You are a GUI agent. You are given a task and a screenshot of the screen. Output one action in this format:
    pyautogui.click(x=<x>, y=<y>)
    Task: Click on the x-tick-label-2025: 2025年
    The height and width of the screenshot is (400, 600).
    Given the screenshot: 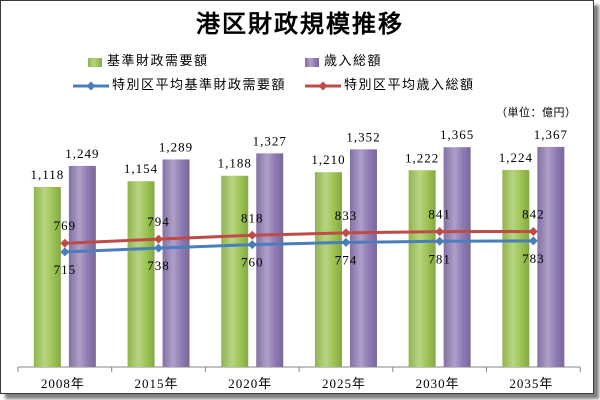 What is the action you would take?
    pyautogui.click(x=344, y=383)
    